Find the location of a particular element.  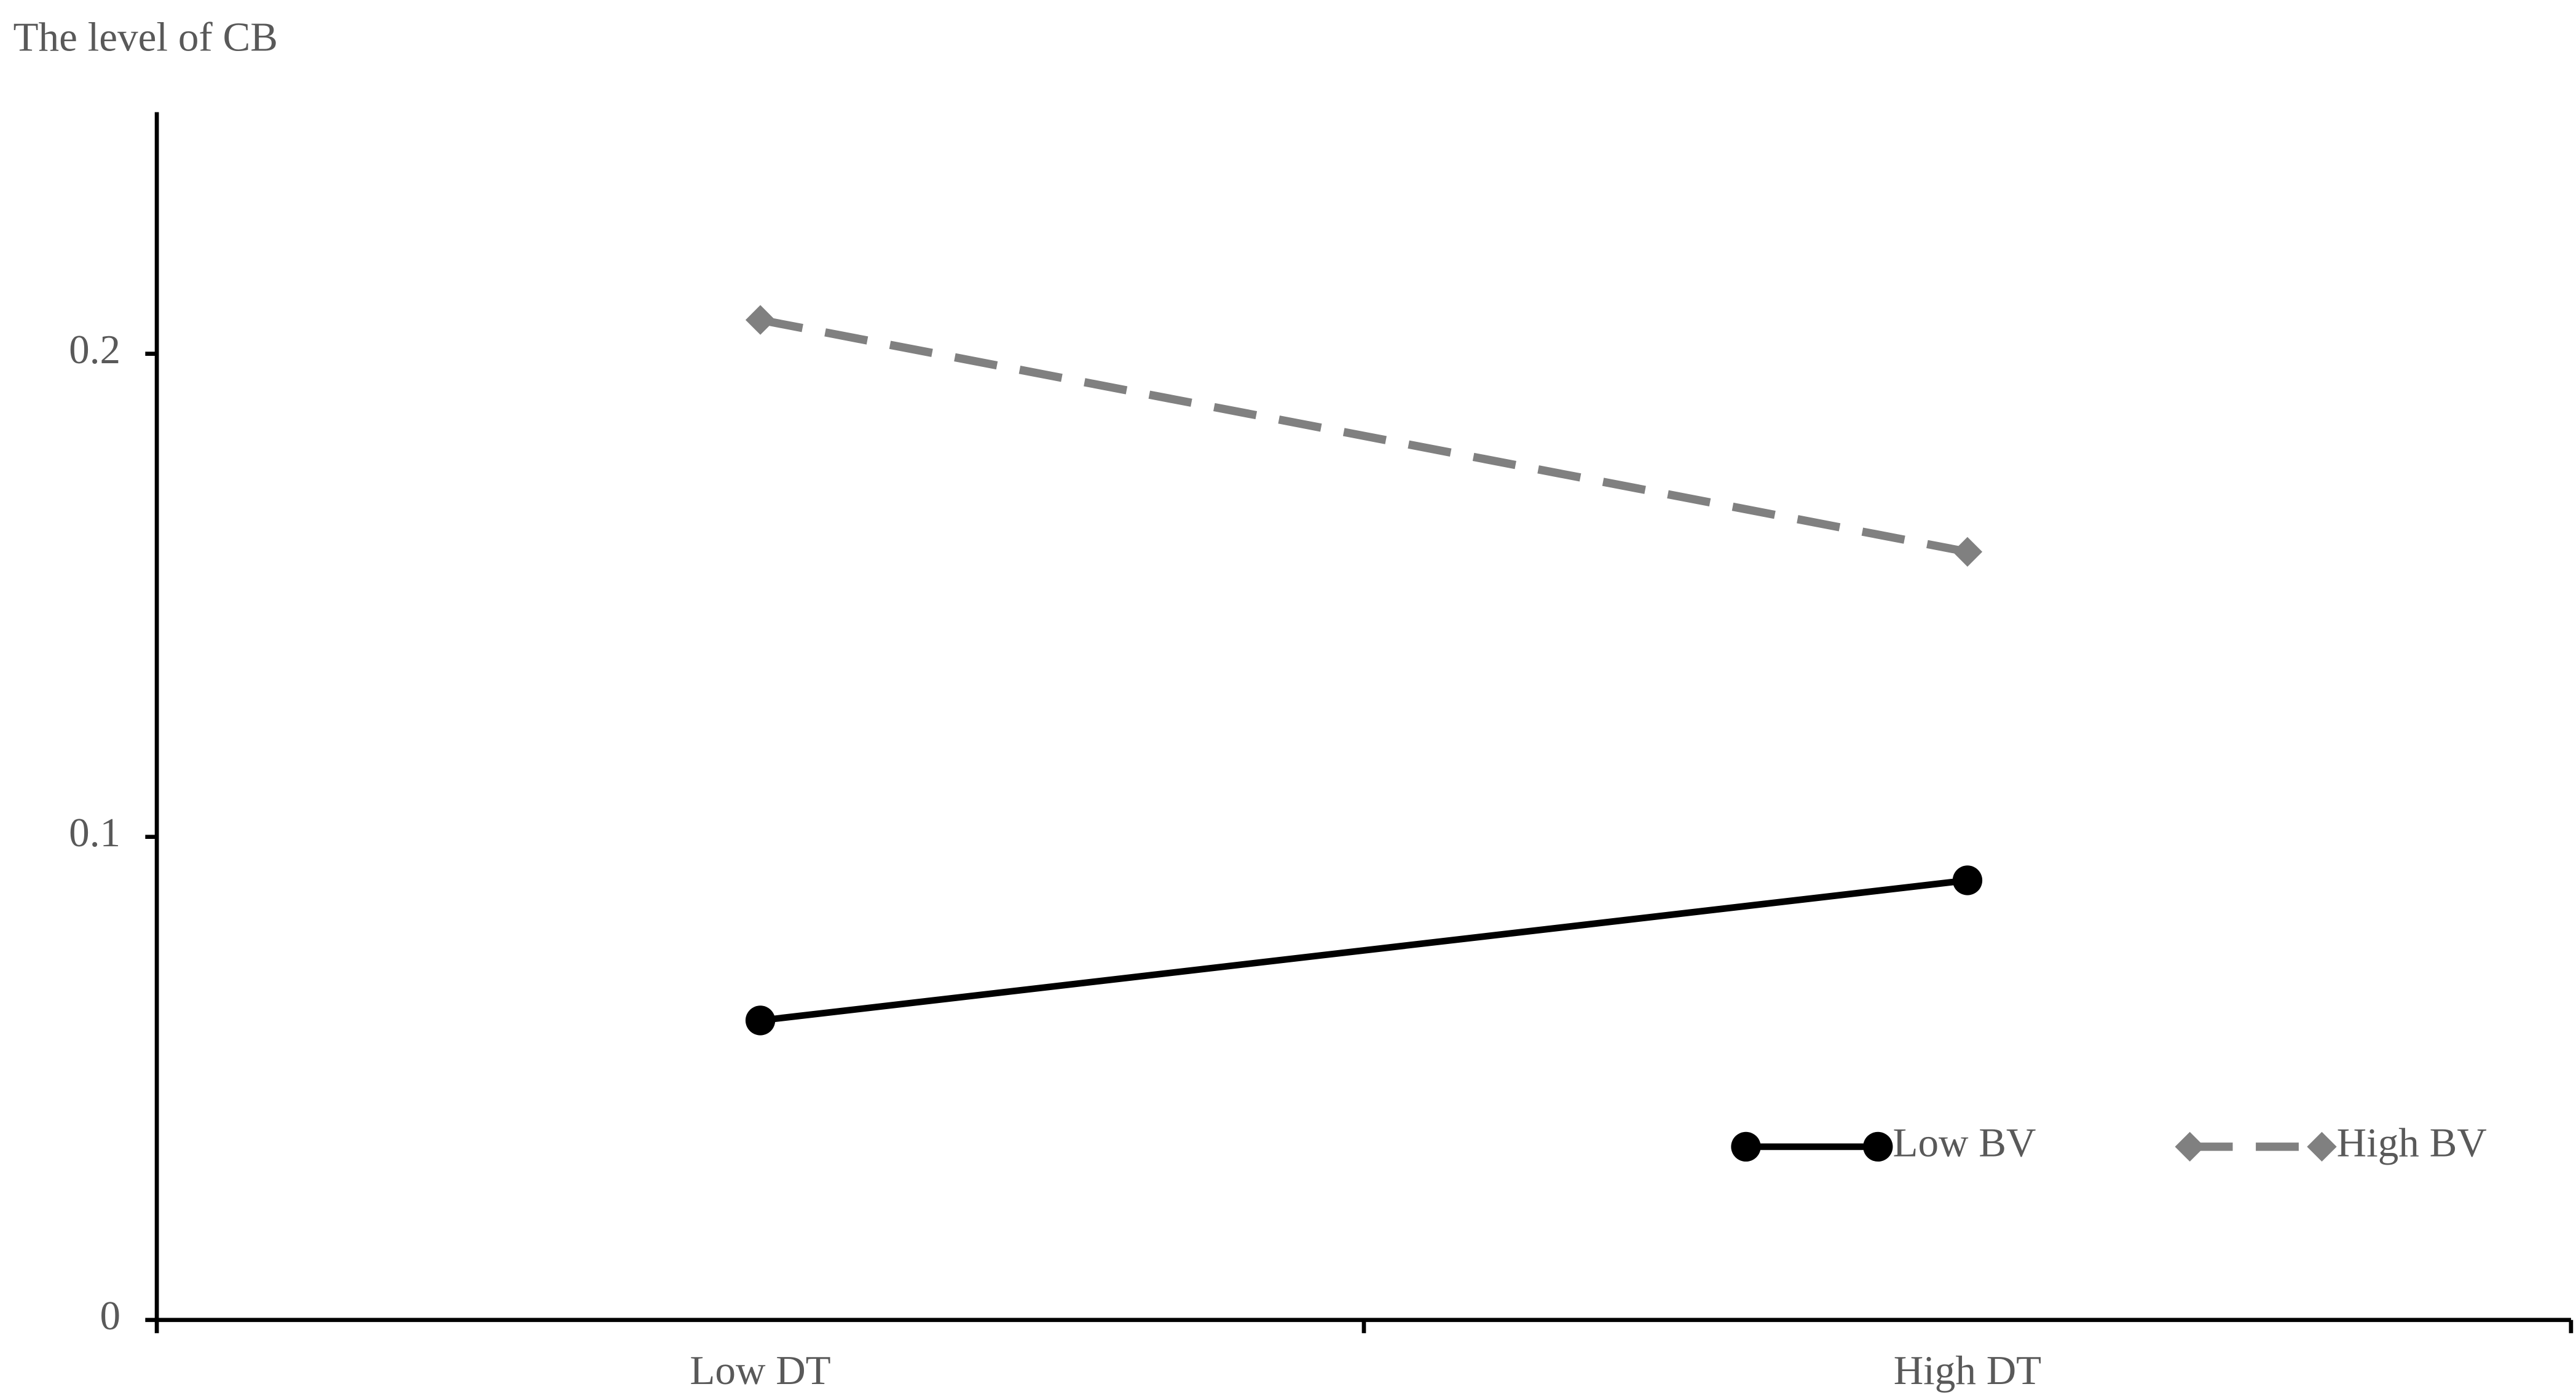

y-tick-label: 0 is located at coordinates (110, 1316).